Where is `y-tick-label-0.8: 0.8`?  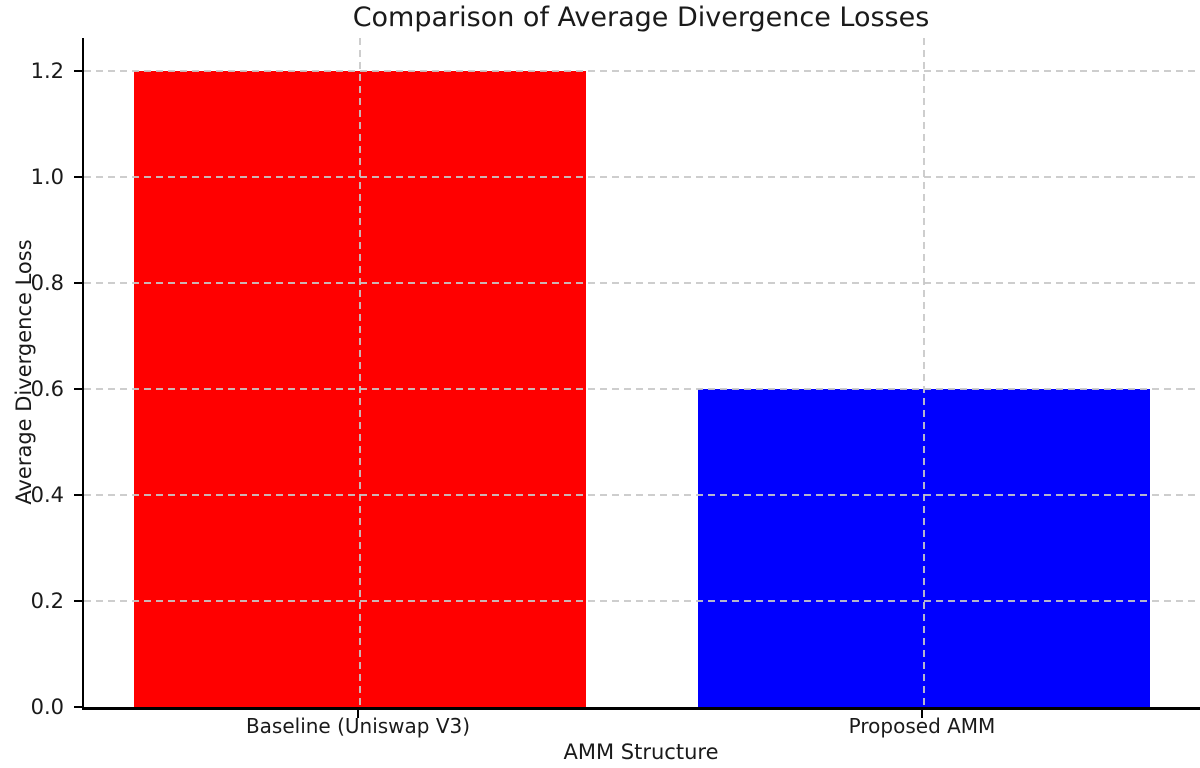
y-tick-label-0.8: 0.8 is located at coordinates (47, 283).